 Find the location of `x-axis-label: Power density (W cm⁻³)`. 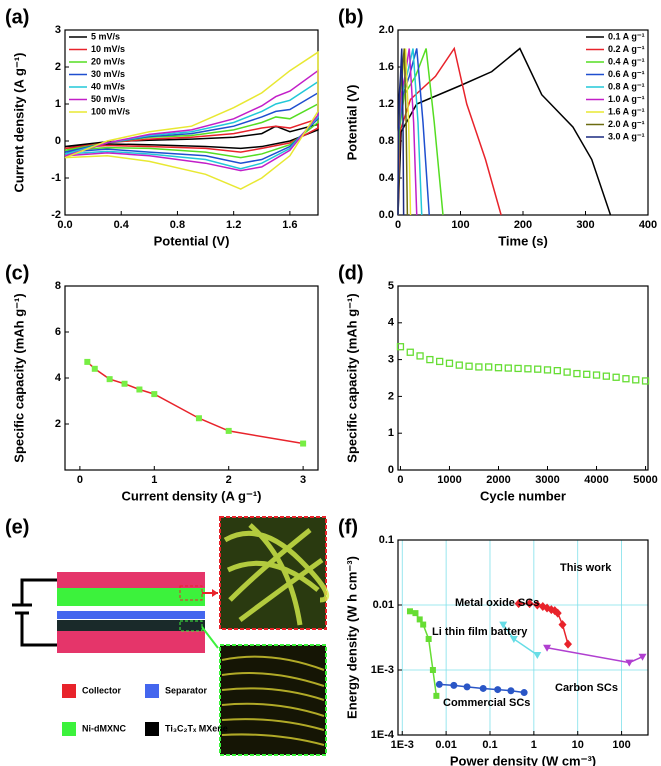

x-axis-label: Power density (W cm⁻³) is located at coordinates (523, 759).